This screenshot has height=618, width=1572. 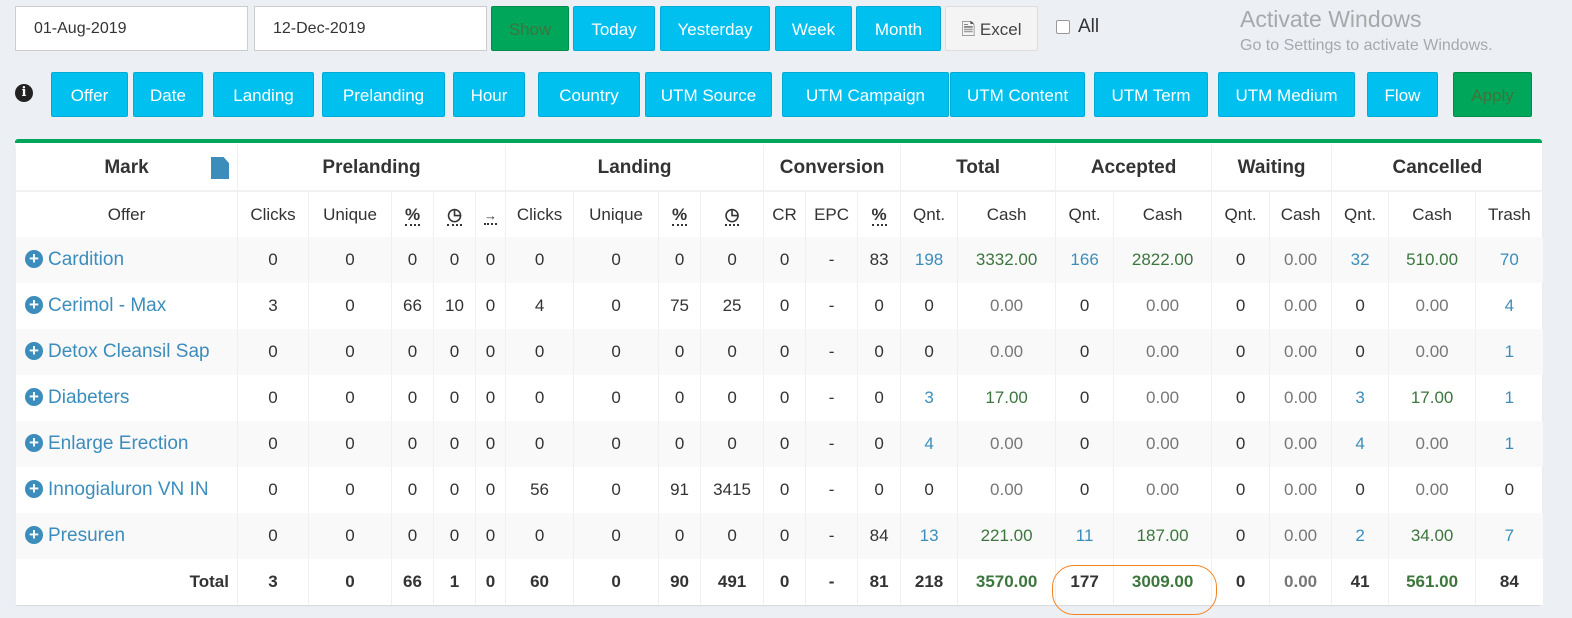 I want to click on groupby-utm-campaign-button: UTM Campaign, so click(x=865, y=94).